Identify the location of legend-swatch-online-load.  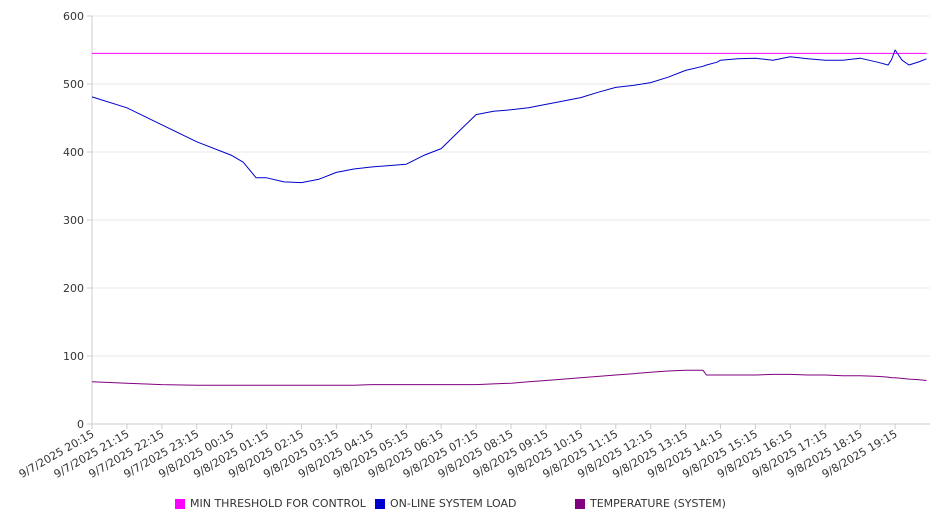
(380, 503).